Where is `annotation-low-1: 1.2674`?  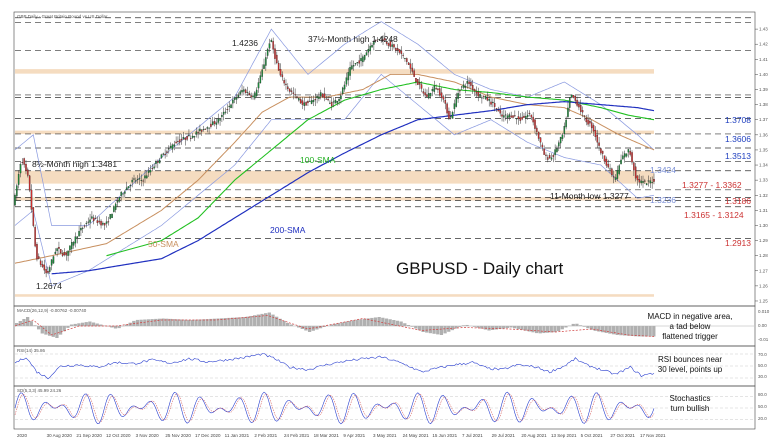
annotation-low-1: 1.2674 is located at coordinates (49, 286).